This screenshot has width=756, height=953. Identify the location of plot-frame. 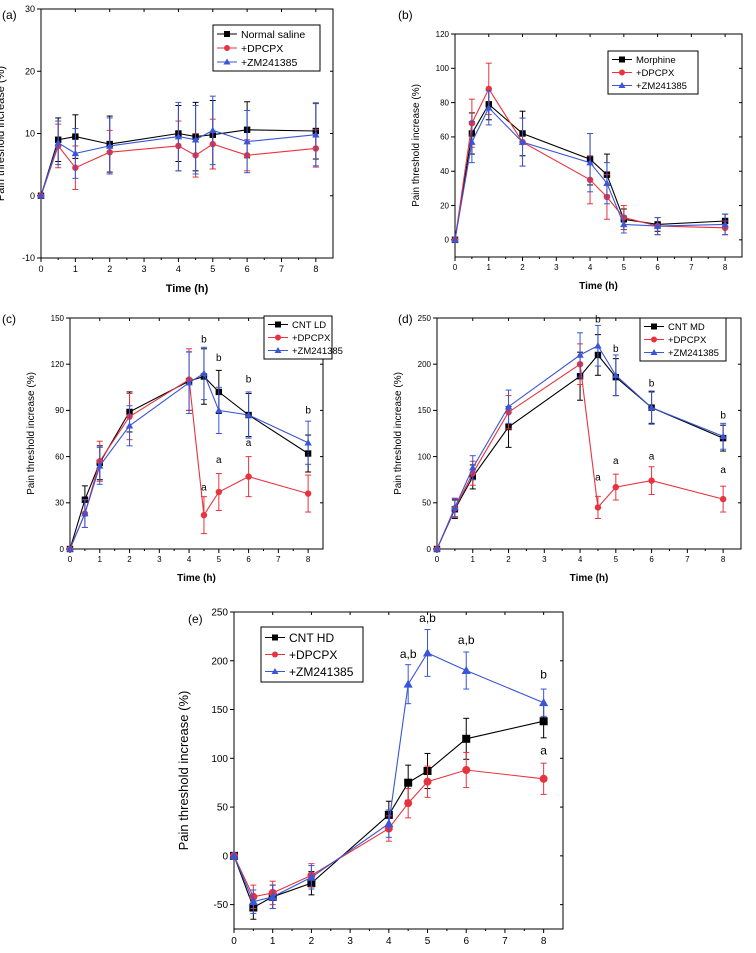
(598, 145).